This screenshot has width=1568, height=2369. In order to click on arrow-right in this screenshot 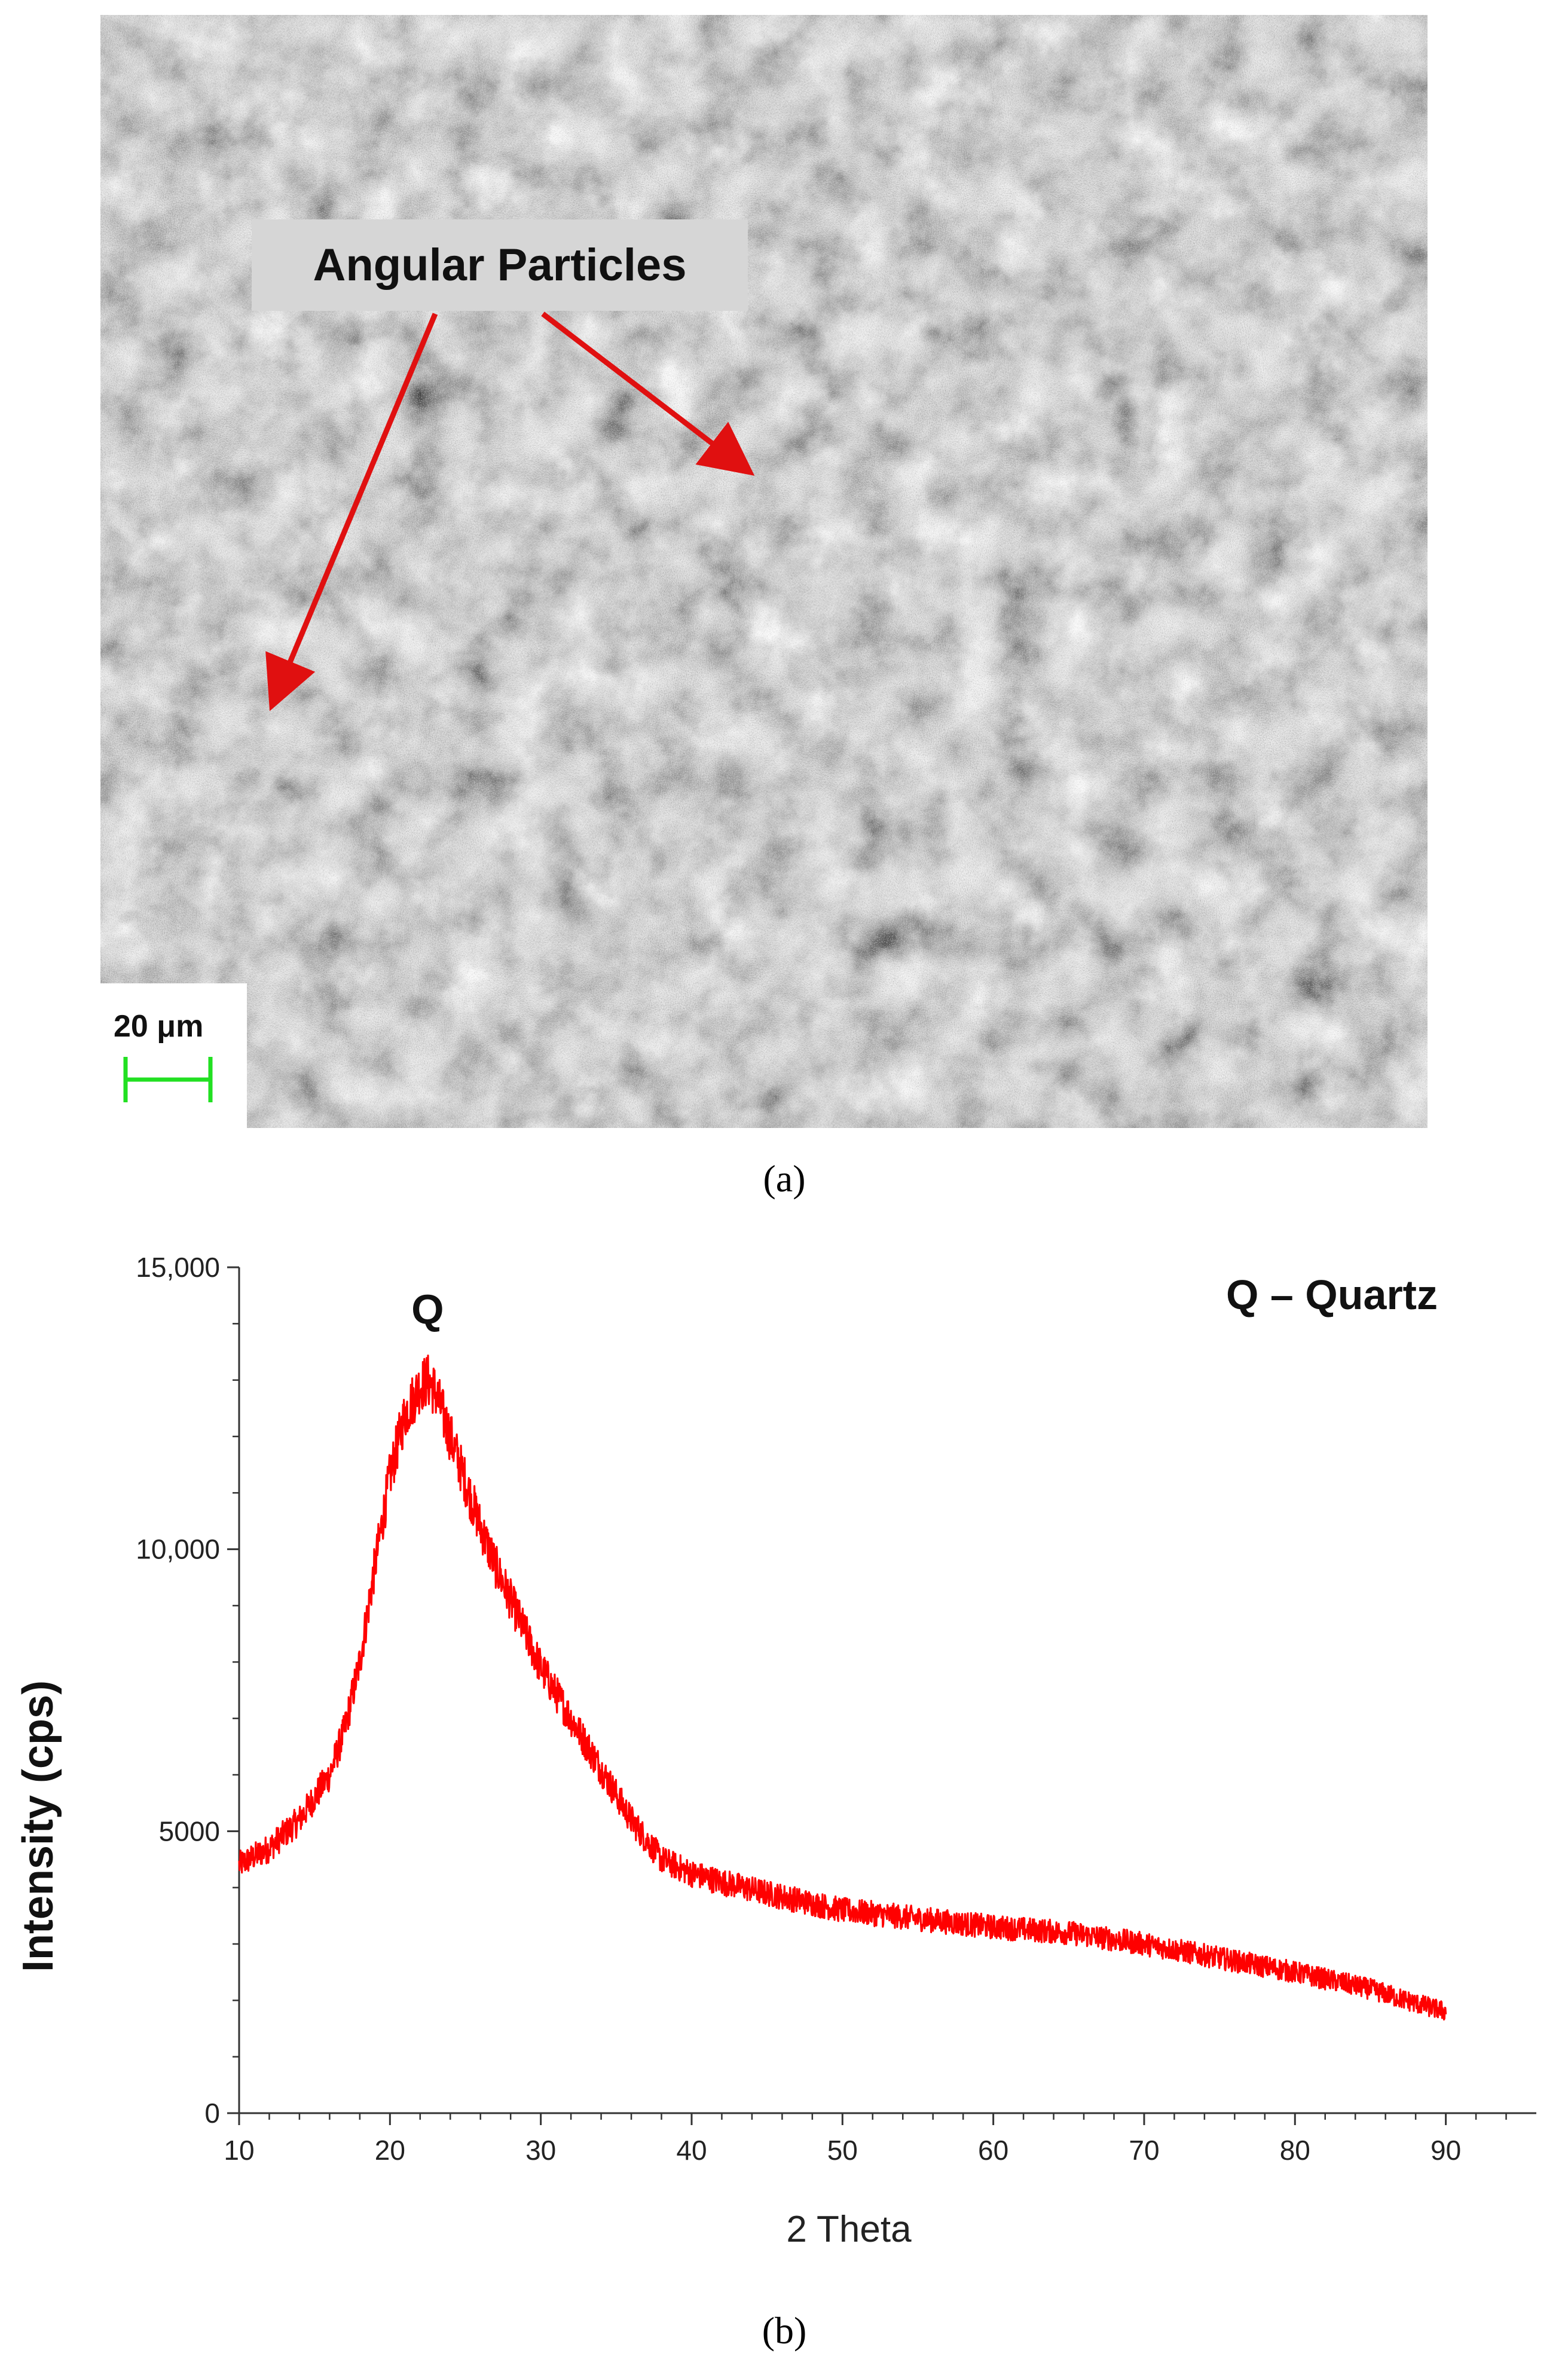, I will do `click(648, 393)`.